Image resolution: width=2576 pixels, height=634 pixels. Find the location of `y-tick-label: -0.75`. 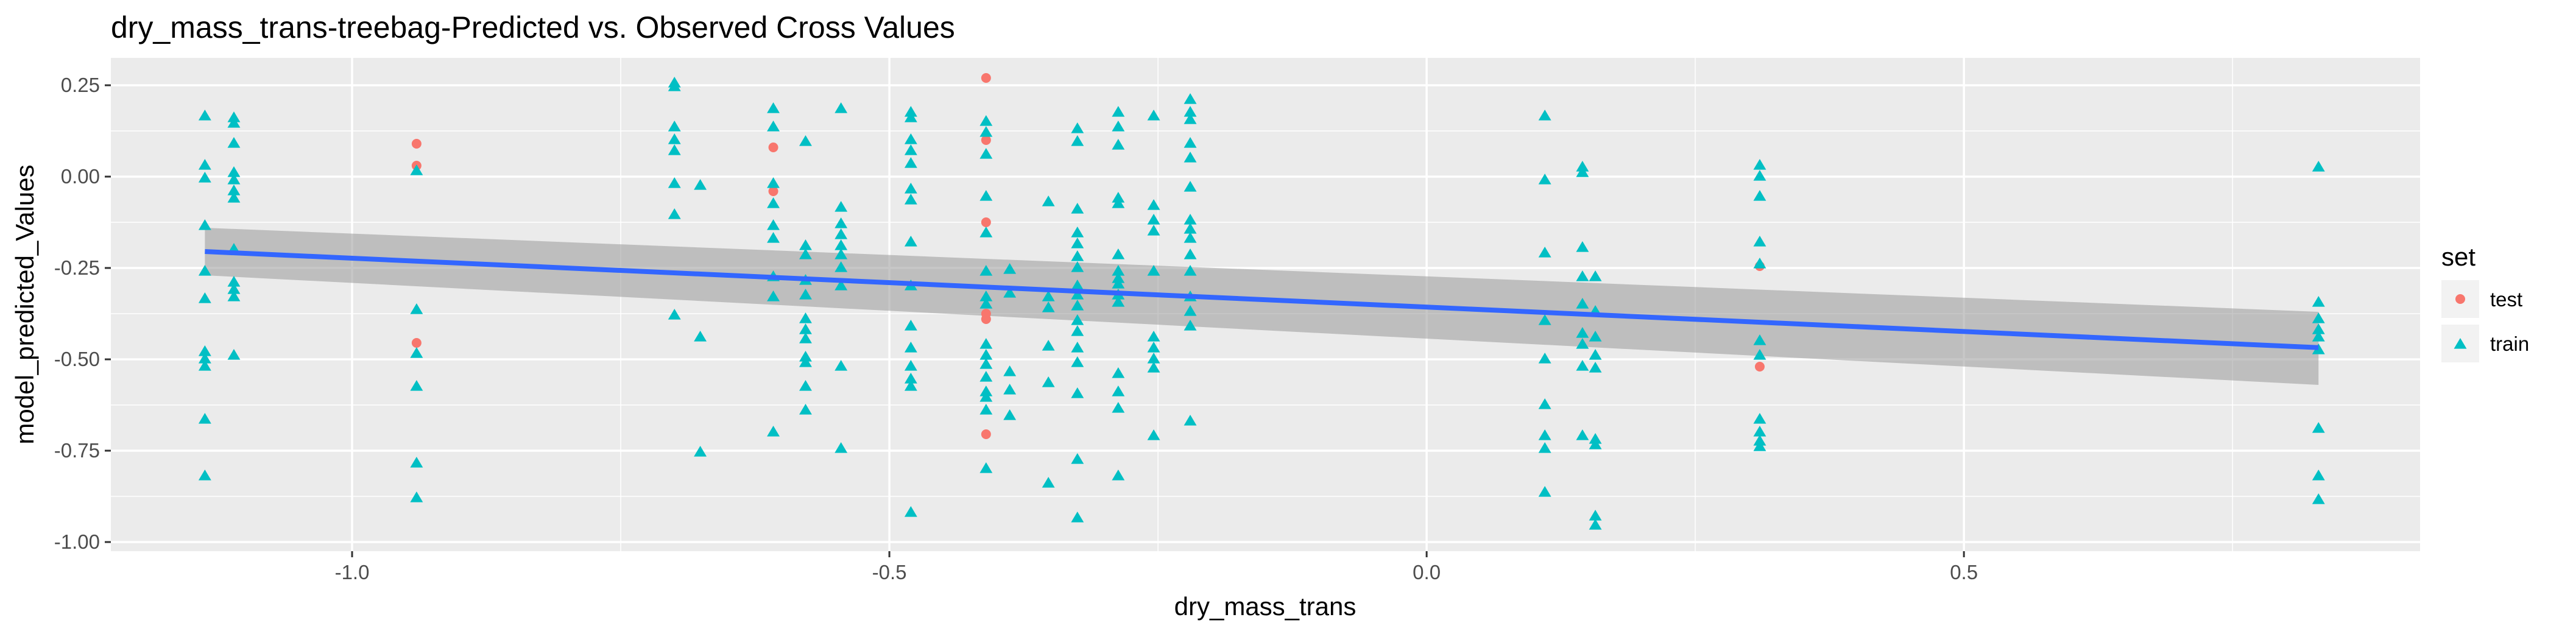

y-tick-label: -0.75 is located at coordinates (77, 450).